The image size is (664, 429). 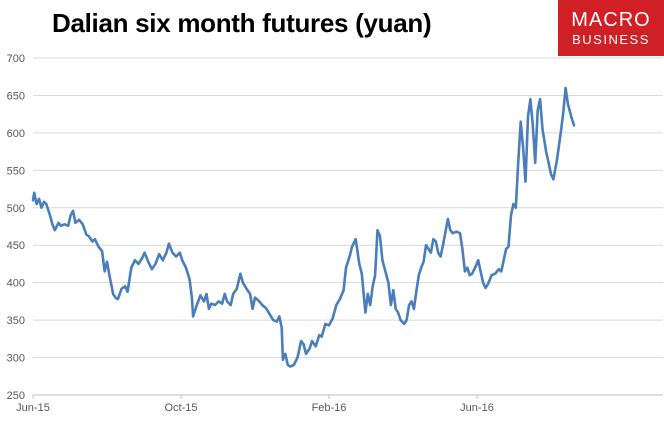 I want to click on x-tick-label: Jun-15, so click(x=33, y=408).